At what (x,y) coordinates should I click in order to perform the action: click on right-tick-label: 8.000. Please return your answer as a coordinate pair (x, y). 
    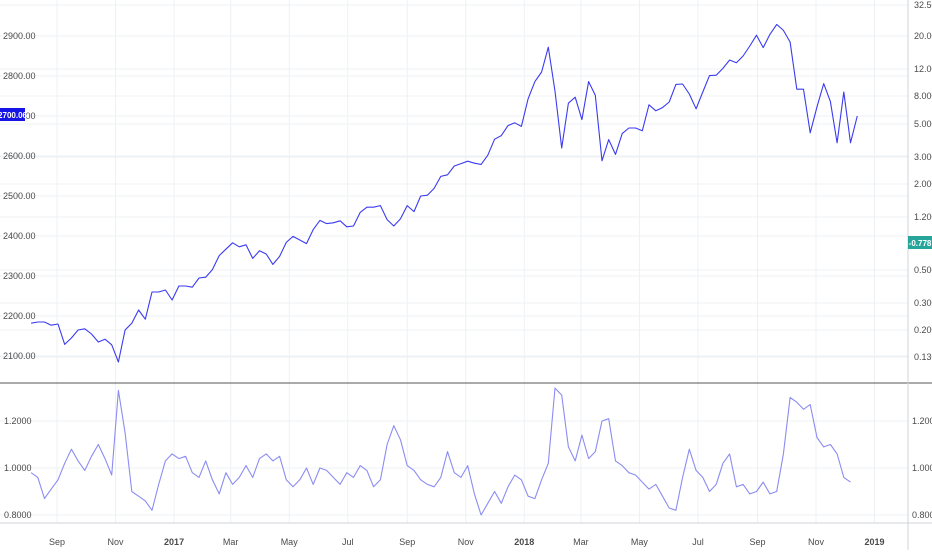
    Looking at the image, I should click on (923, 96).